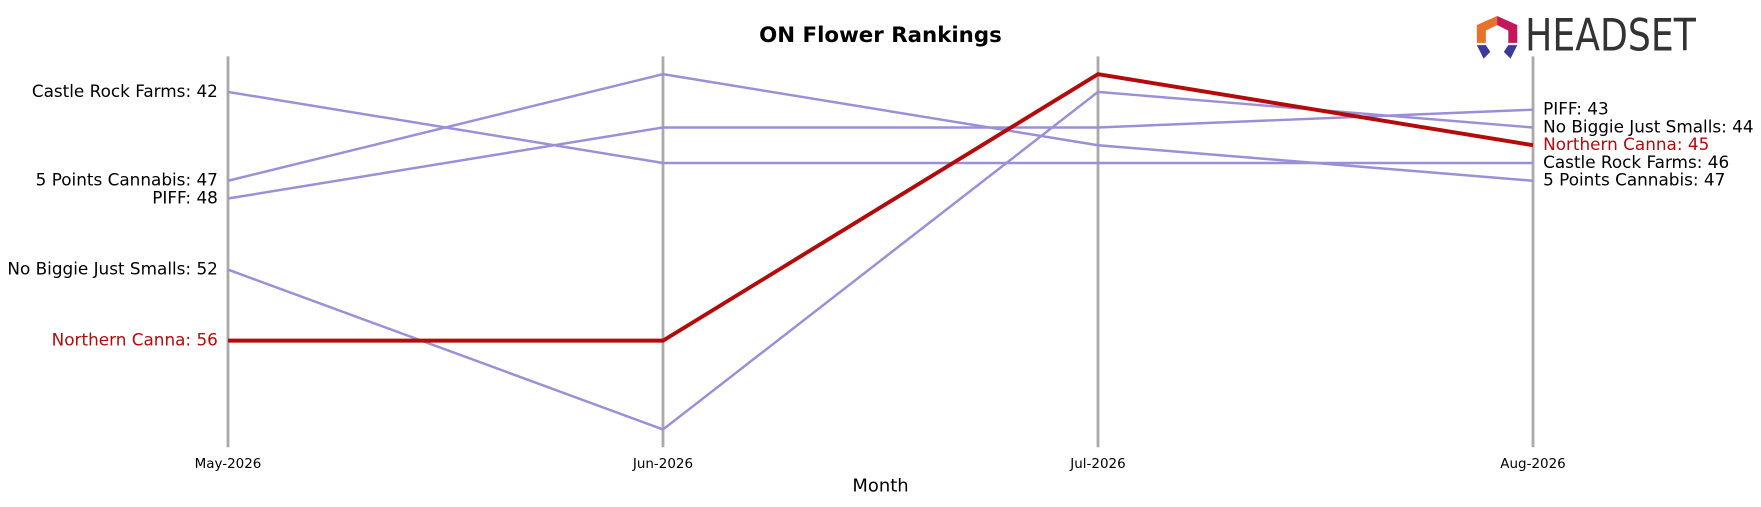  What do you see at coordinates (1532, 464) in the screenshot?
I see `x-tick-label: Aug-2026` at bounding box center [1532, 464].